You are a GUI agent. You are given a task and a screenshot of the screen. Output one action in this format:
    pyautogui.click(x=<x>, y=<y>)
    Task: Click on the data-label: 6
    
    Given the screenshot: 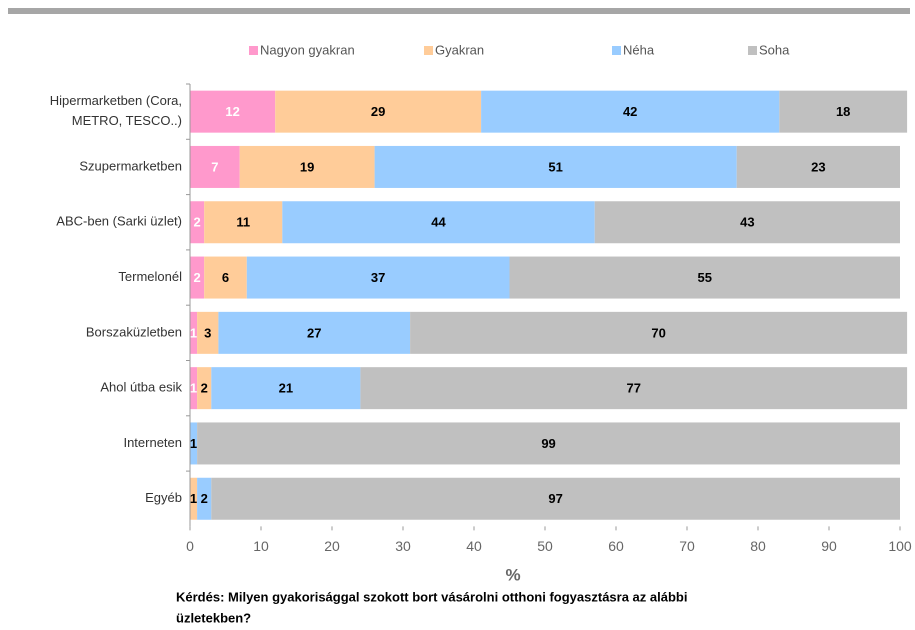 What is the action you would take?
    pyautogui.click(x=225, y=277)
    